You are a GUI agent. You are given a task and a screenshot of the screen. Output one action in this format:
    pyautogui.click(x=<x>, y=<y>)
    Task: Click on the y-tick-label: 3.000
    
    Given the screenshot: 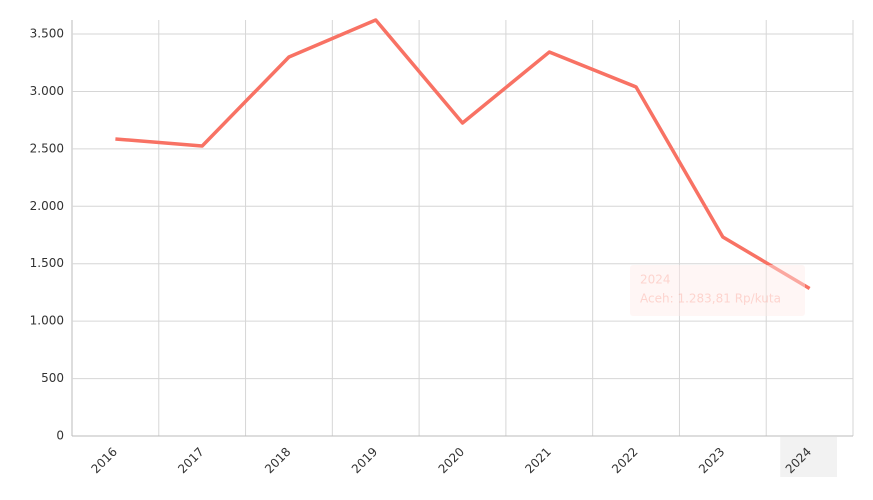 What is the action you would take?
    pyautogui.click(x=47, y=91)
    